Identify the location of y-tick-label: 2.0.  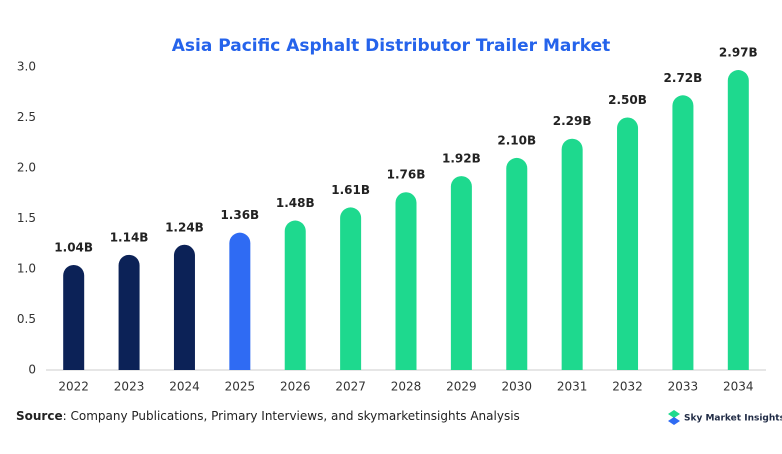
(26, 168).